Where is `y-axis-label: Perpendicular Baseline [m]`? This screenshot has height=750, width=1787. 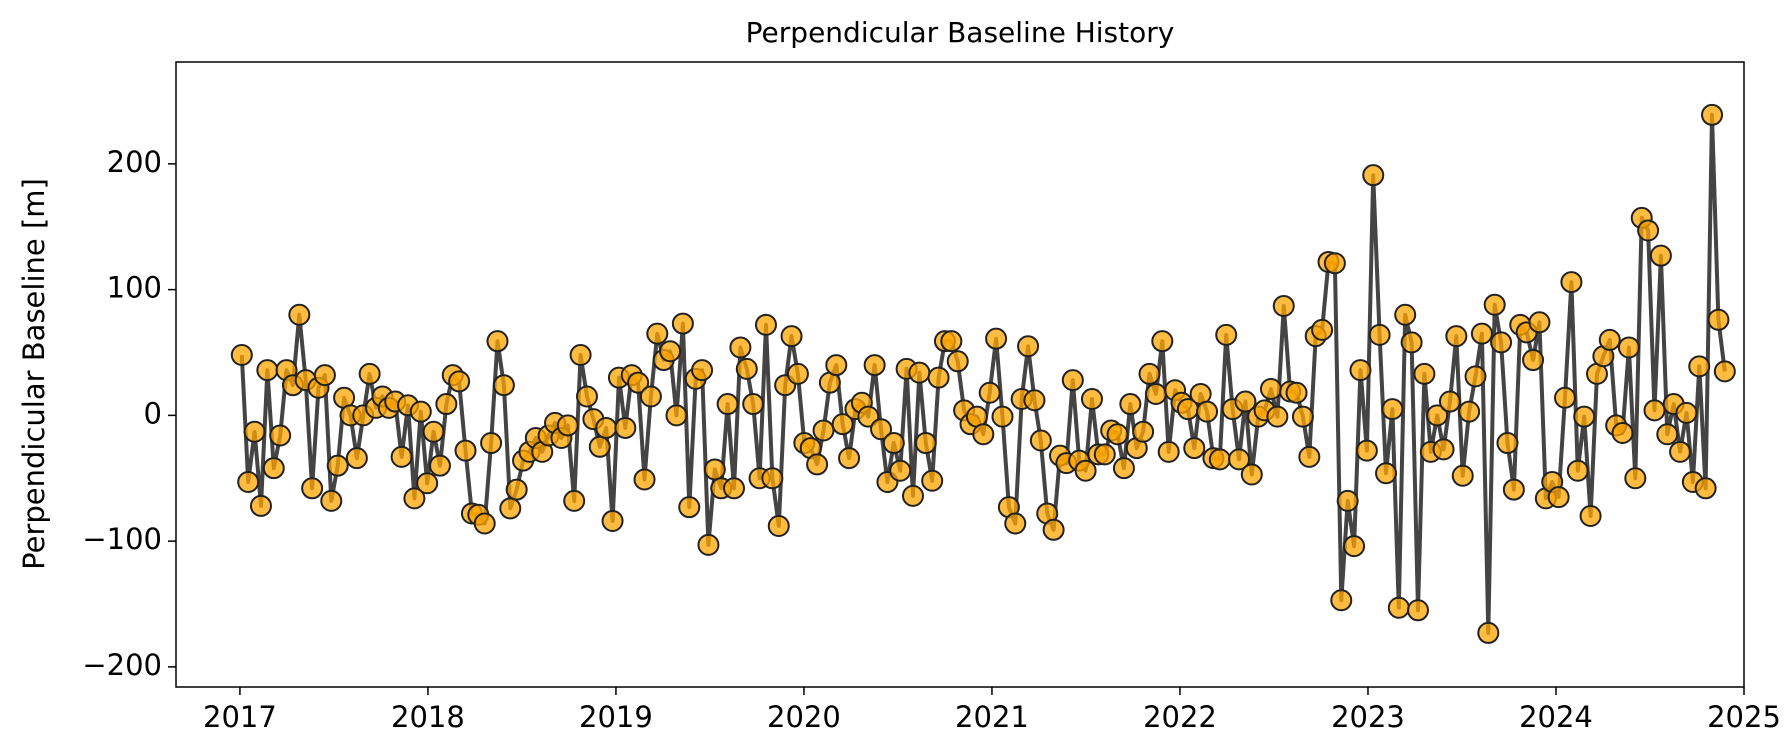
y-axis-label: Perpendicular Baseline [m] is located at coordinates (34, 374).